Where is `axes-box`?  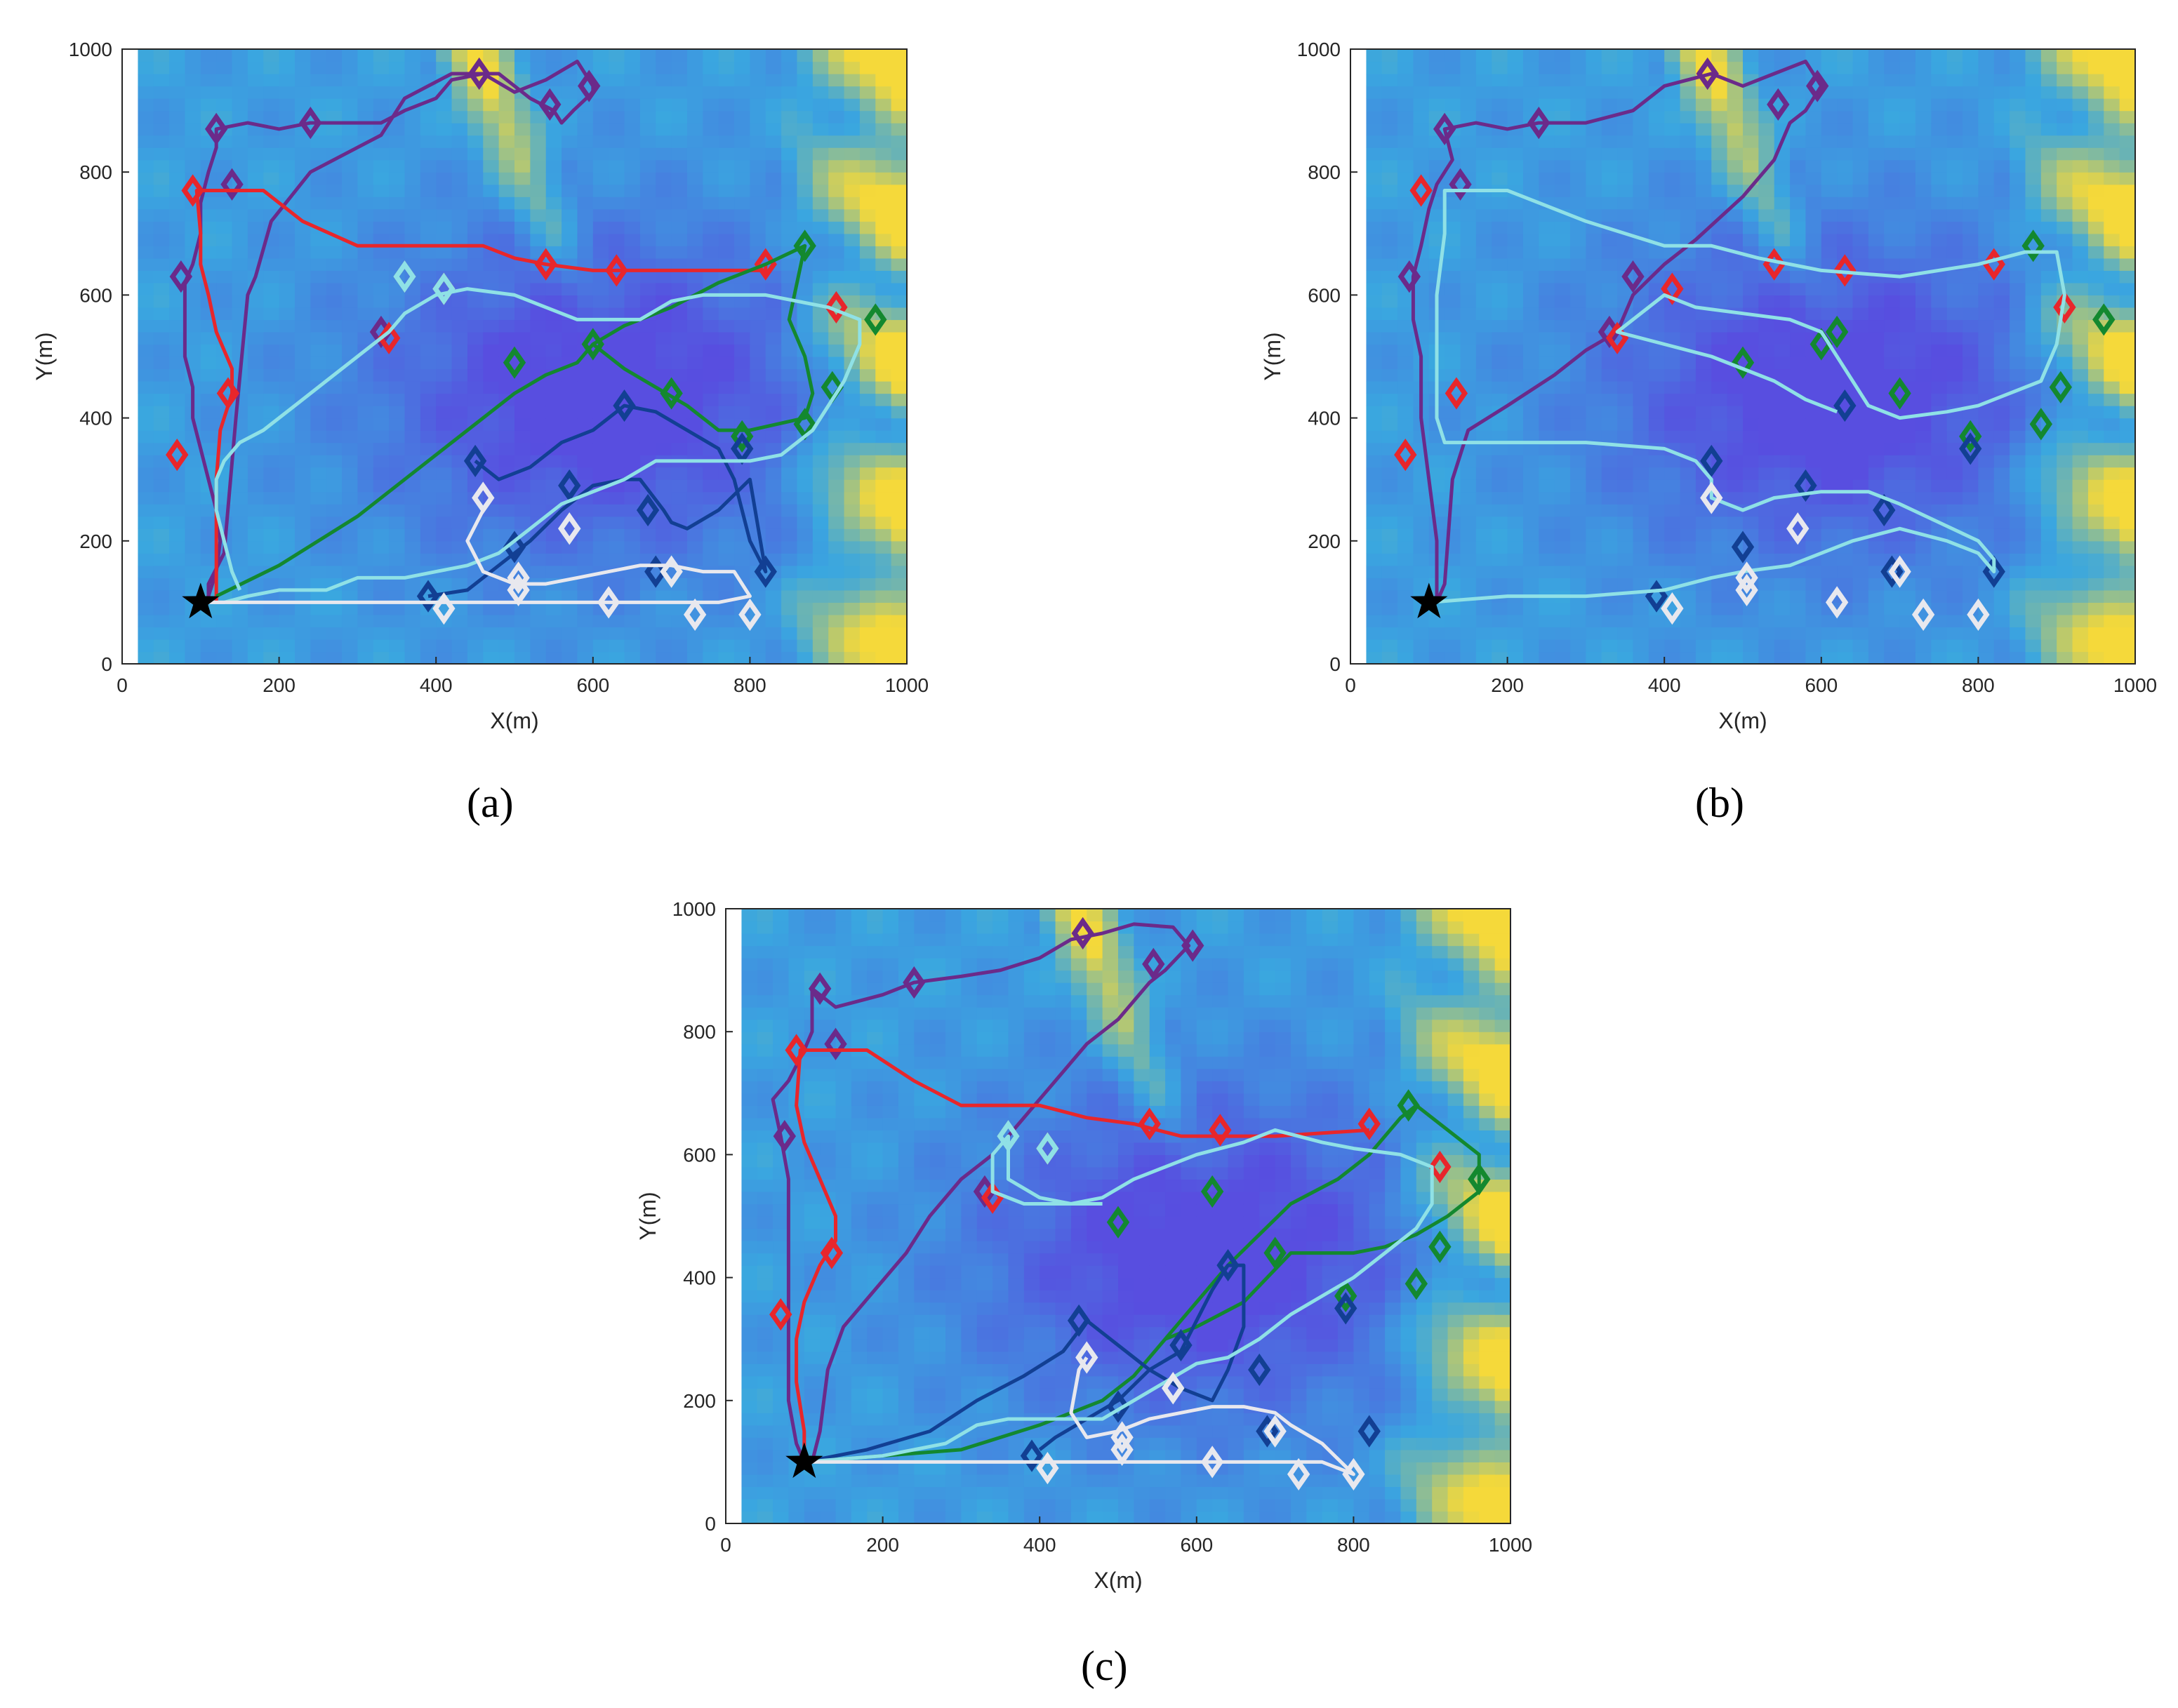 axes-box is located at coordinates (1118, 1216).